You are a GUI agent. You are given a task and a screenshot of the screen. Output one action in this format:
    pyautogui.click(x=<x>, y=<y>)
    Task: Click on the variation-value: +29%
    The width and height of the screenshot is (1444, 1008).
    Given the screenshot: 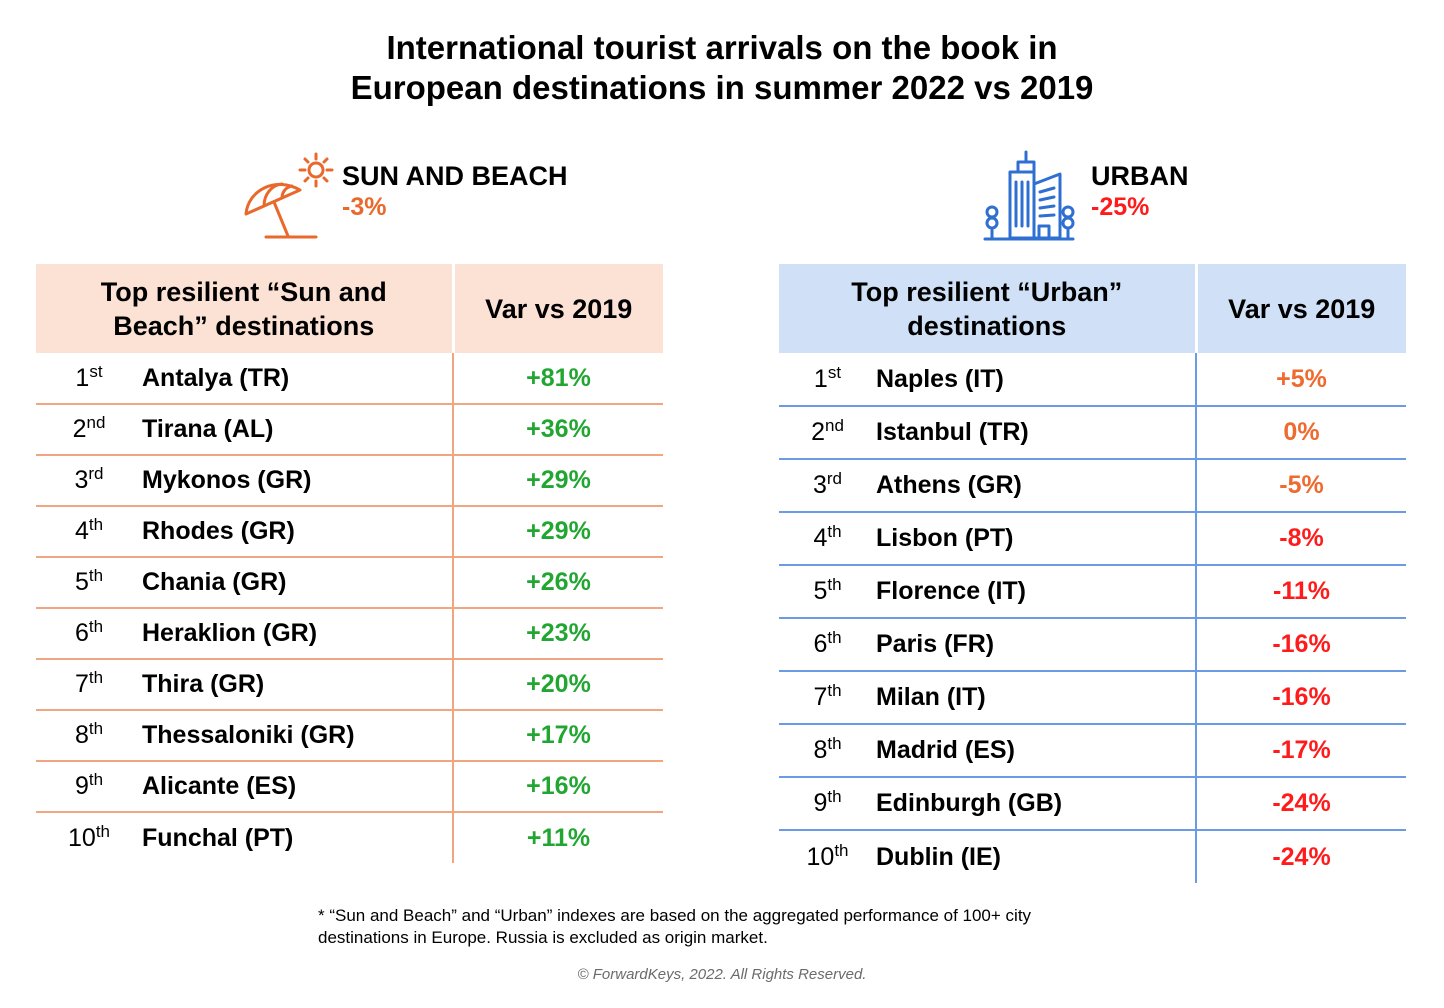 What is the action you would take?
    pyautogui.click(x=557, y=481)
    